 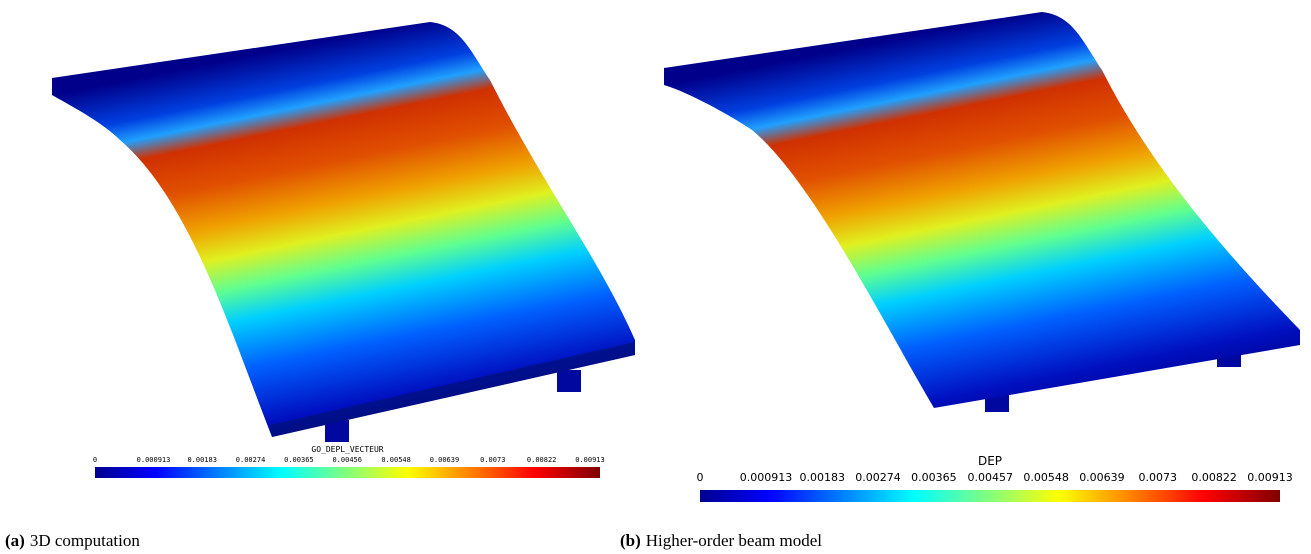 I want to click on caption-text: Higher-order beam model, so click(x=734, y=540).